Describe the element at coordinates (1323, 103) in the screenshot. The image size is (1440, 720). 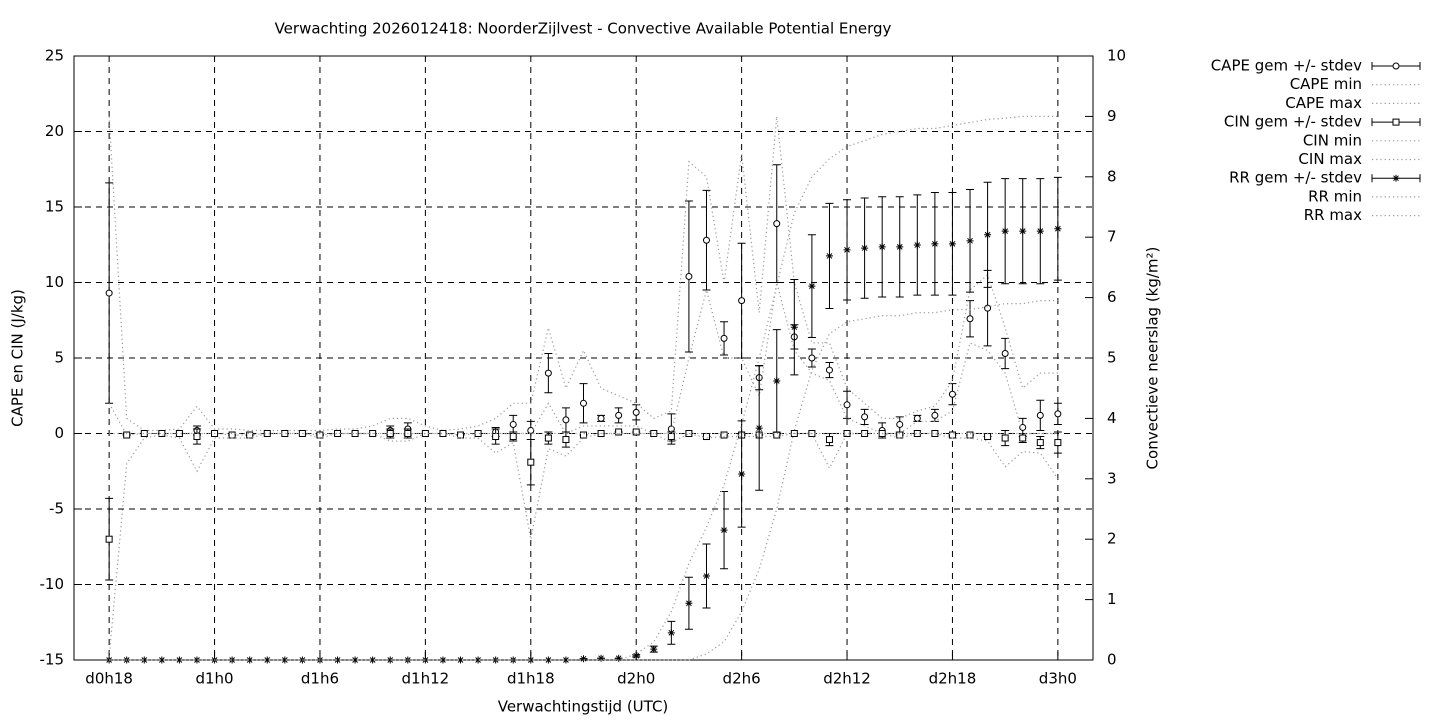
I see `legend-label: CAPE max` at that location.